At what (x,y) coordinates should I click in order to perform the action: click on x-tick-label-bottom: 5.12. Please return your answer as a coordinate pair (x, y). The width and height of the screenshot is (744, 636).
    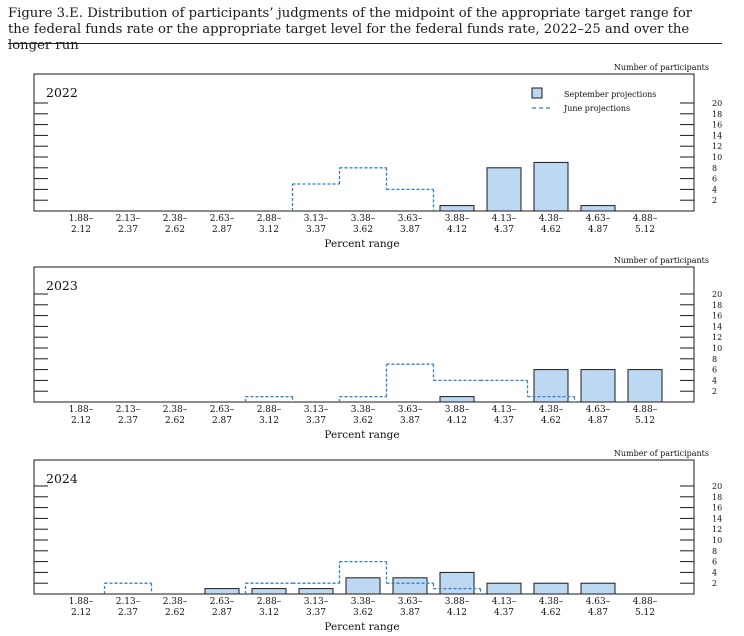
    Looking at the image, I should click on (645, 613).